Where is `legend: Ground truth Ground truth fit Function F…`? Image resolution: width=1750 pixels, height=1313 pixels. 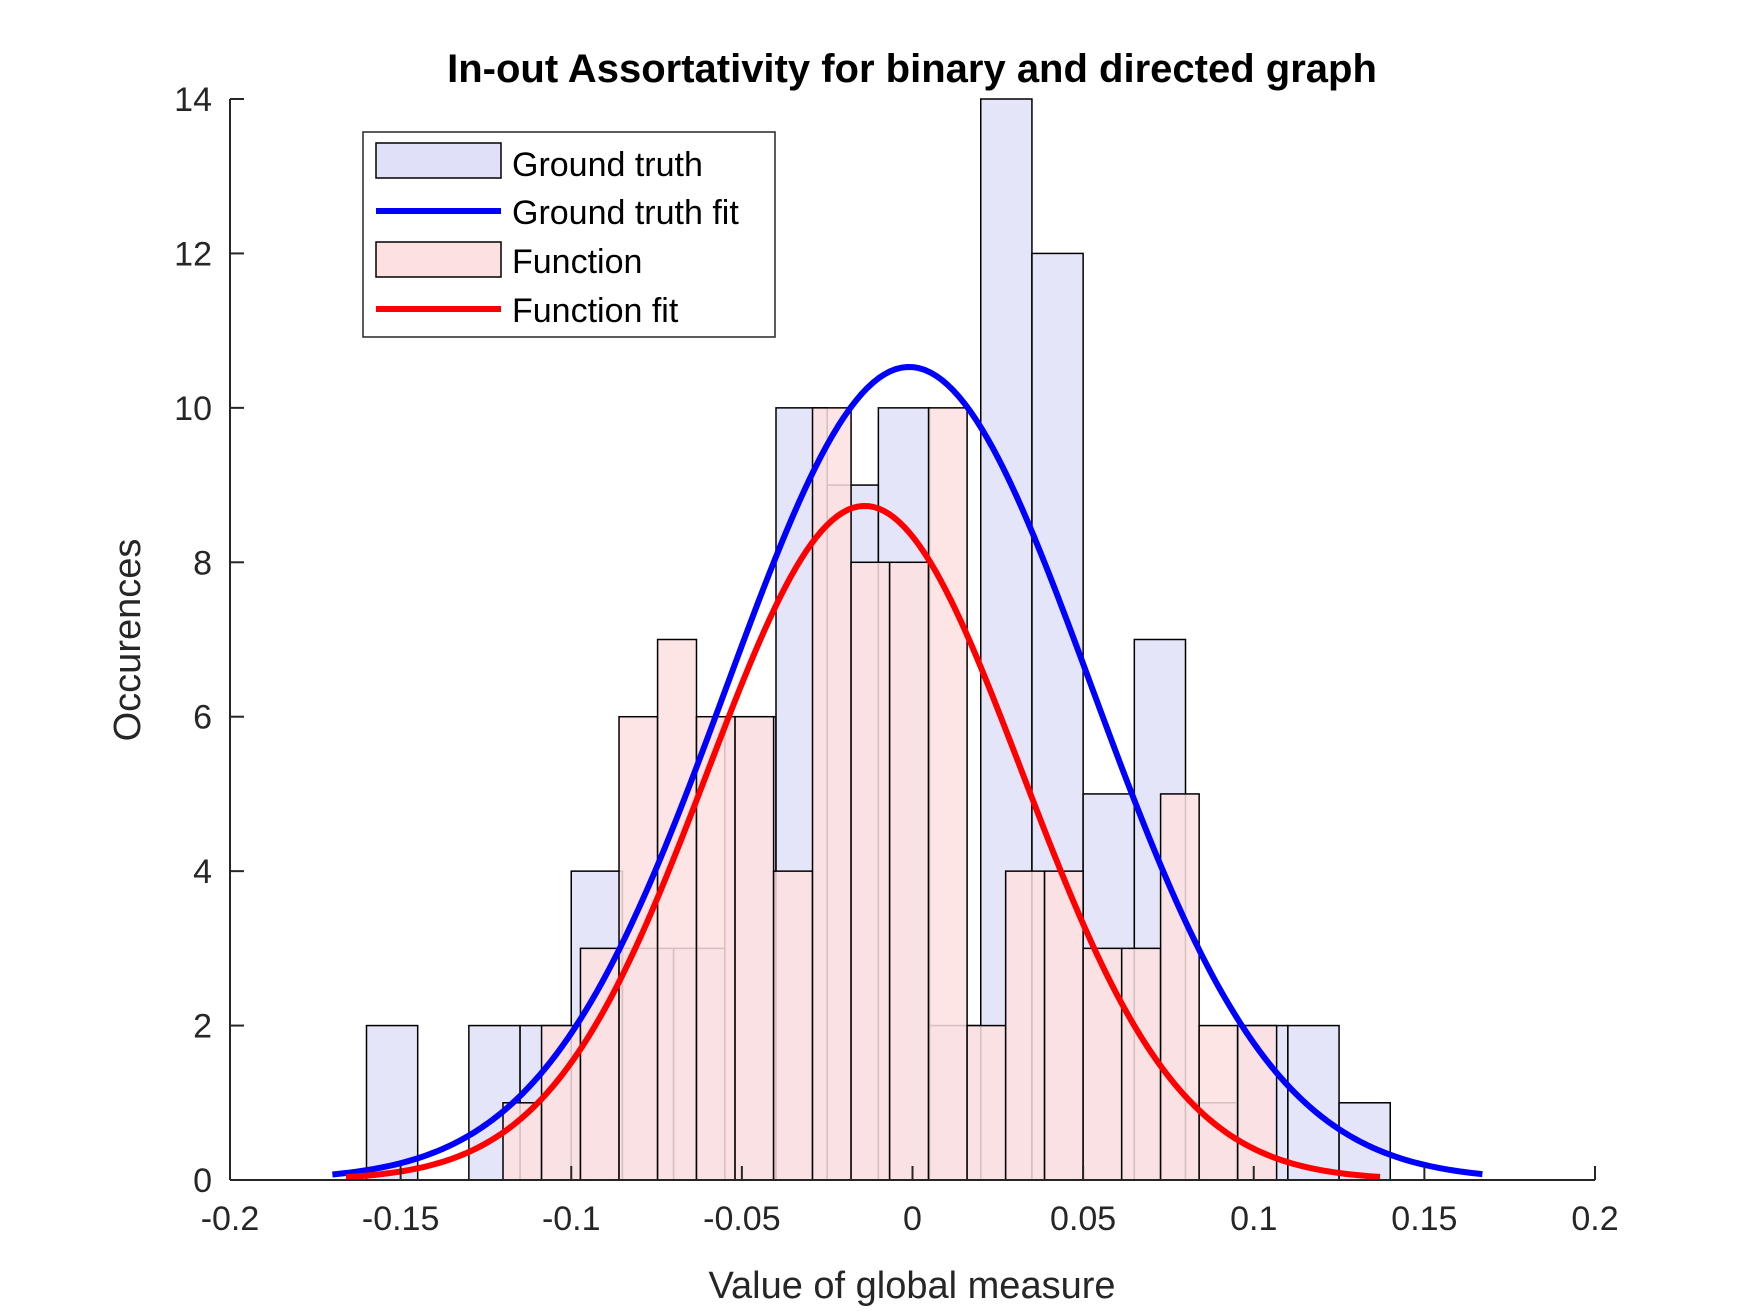 legend: Ground truth Ground truth fit Function F… is located at coordinates (569, 234).